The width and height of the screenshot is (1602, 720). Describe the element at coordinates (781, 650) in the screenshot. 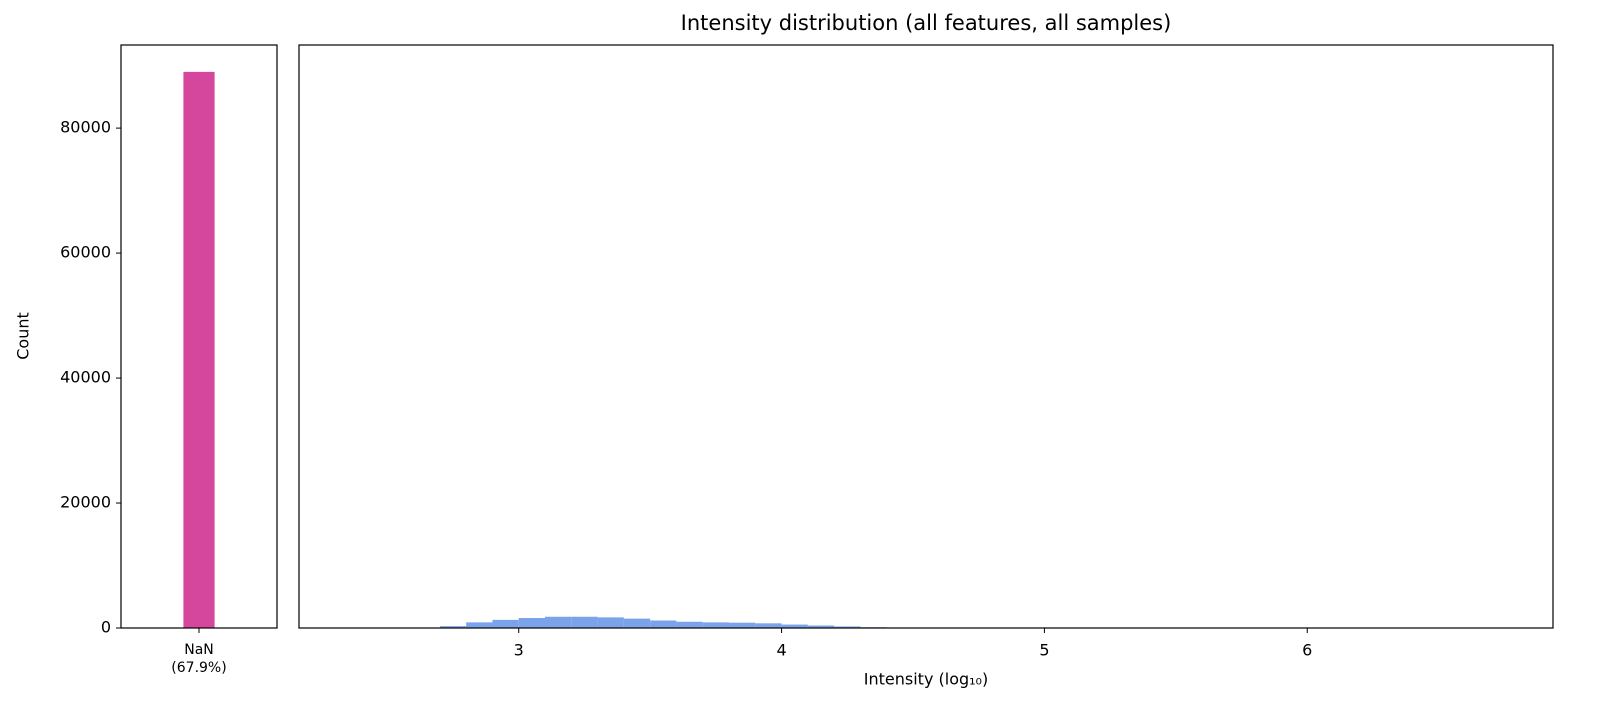

I see `x-tick-label: 4` at that location.